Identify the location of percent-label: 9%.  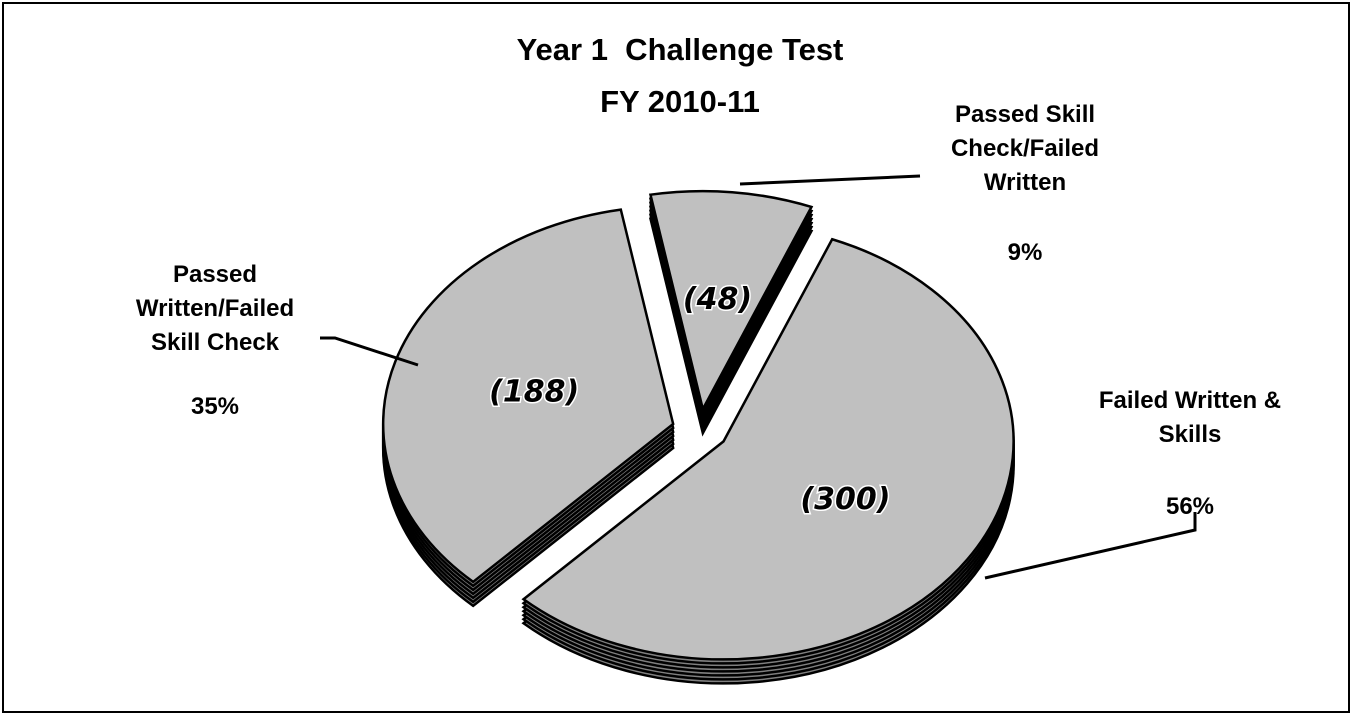
(1025, 252).